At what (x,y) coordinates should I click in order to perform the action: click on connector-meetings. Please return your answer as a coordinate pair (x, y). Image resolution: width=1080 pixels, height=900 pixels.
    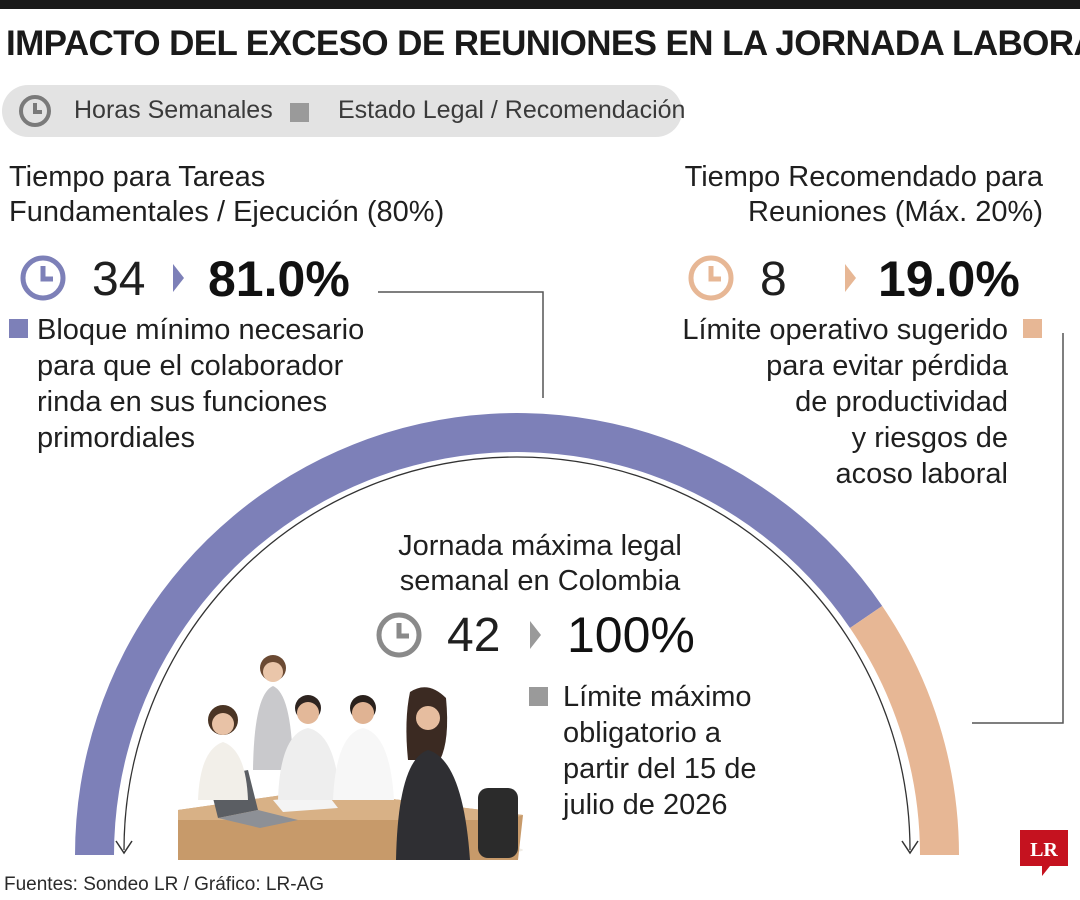
    Looking at the image, I should click on (1018, 528).